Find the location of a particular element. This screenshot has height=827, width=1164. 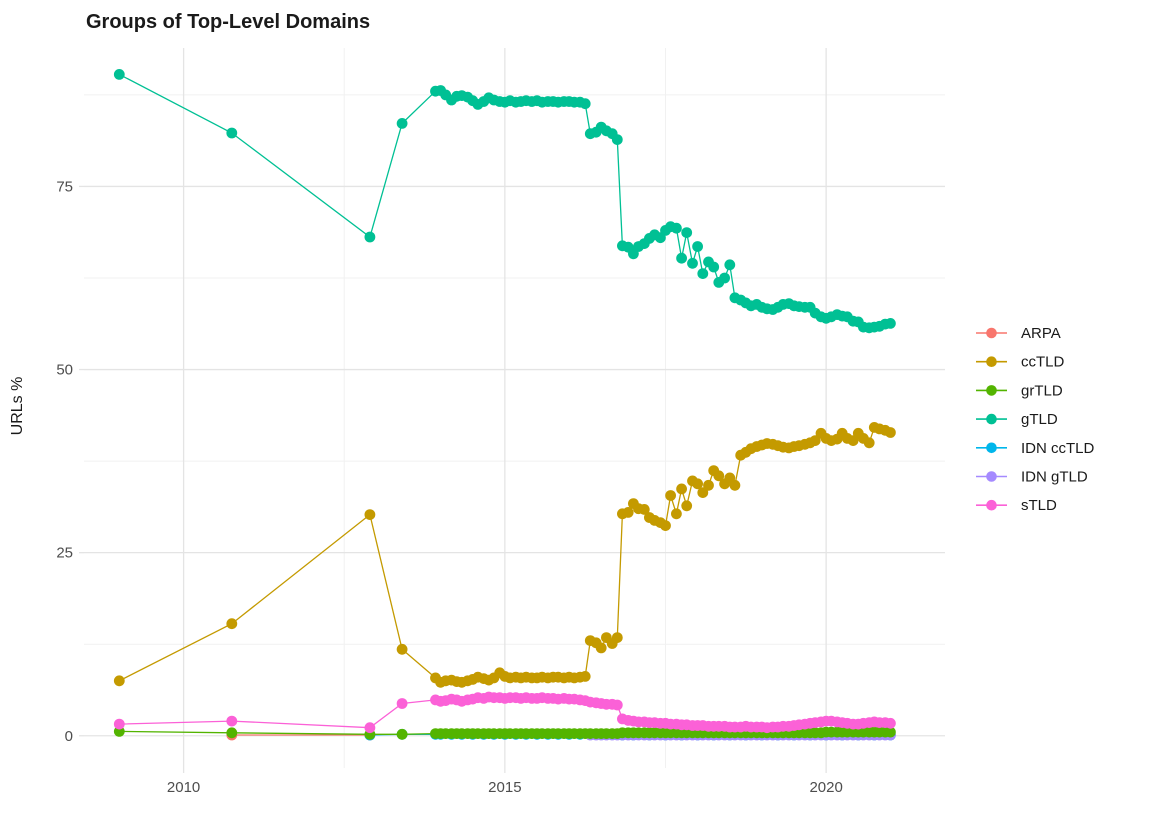

series-grtld is located at coordinates (504, 733).